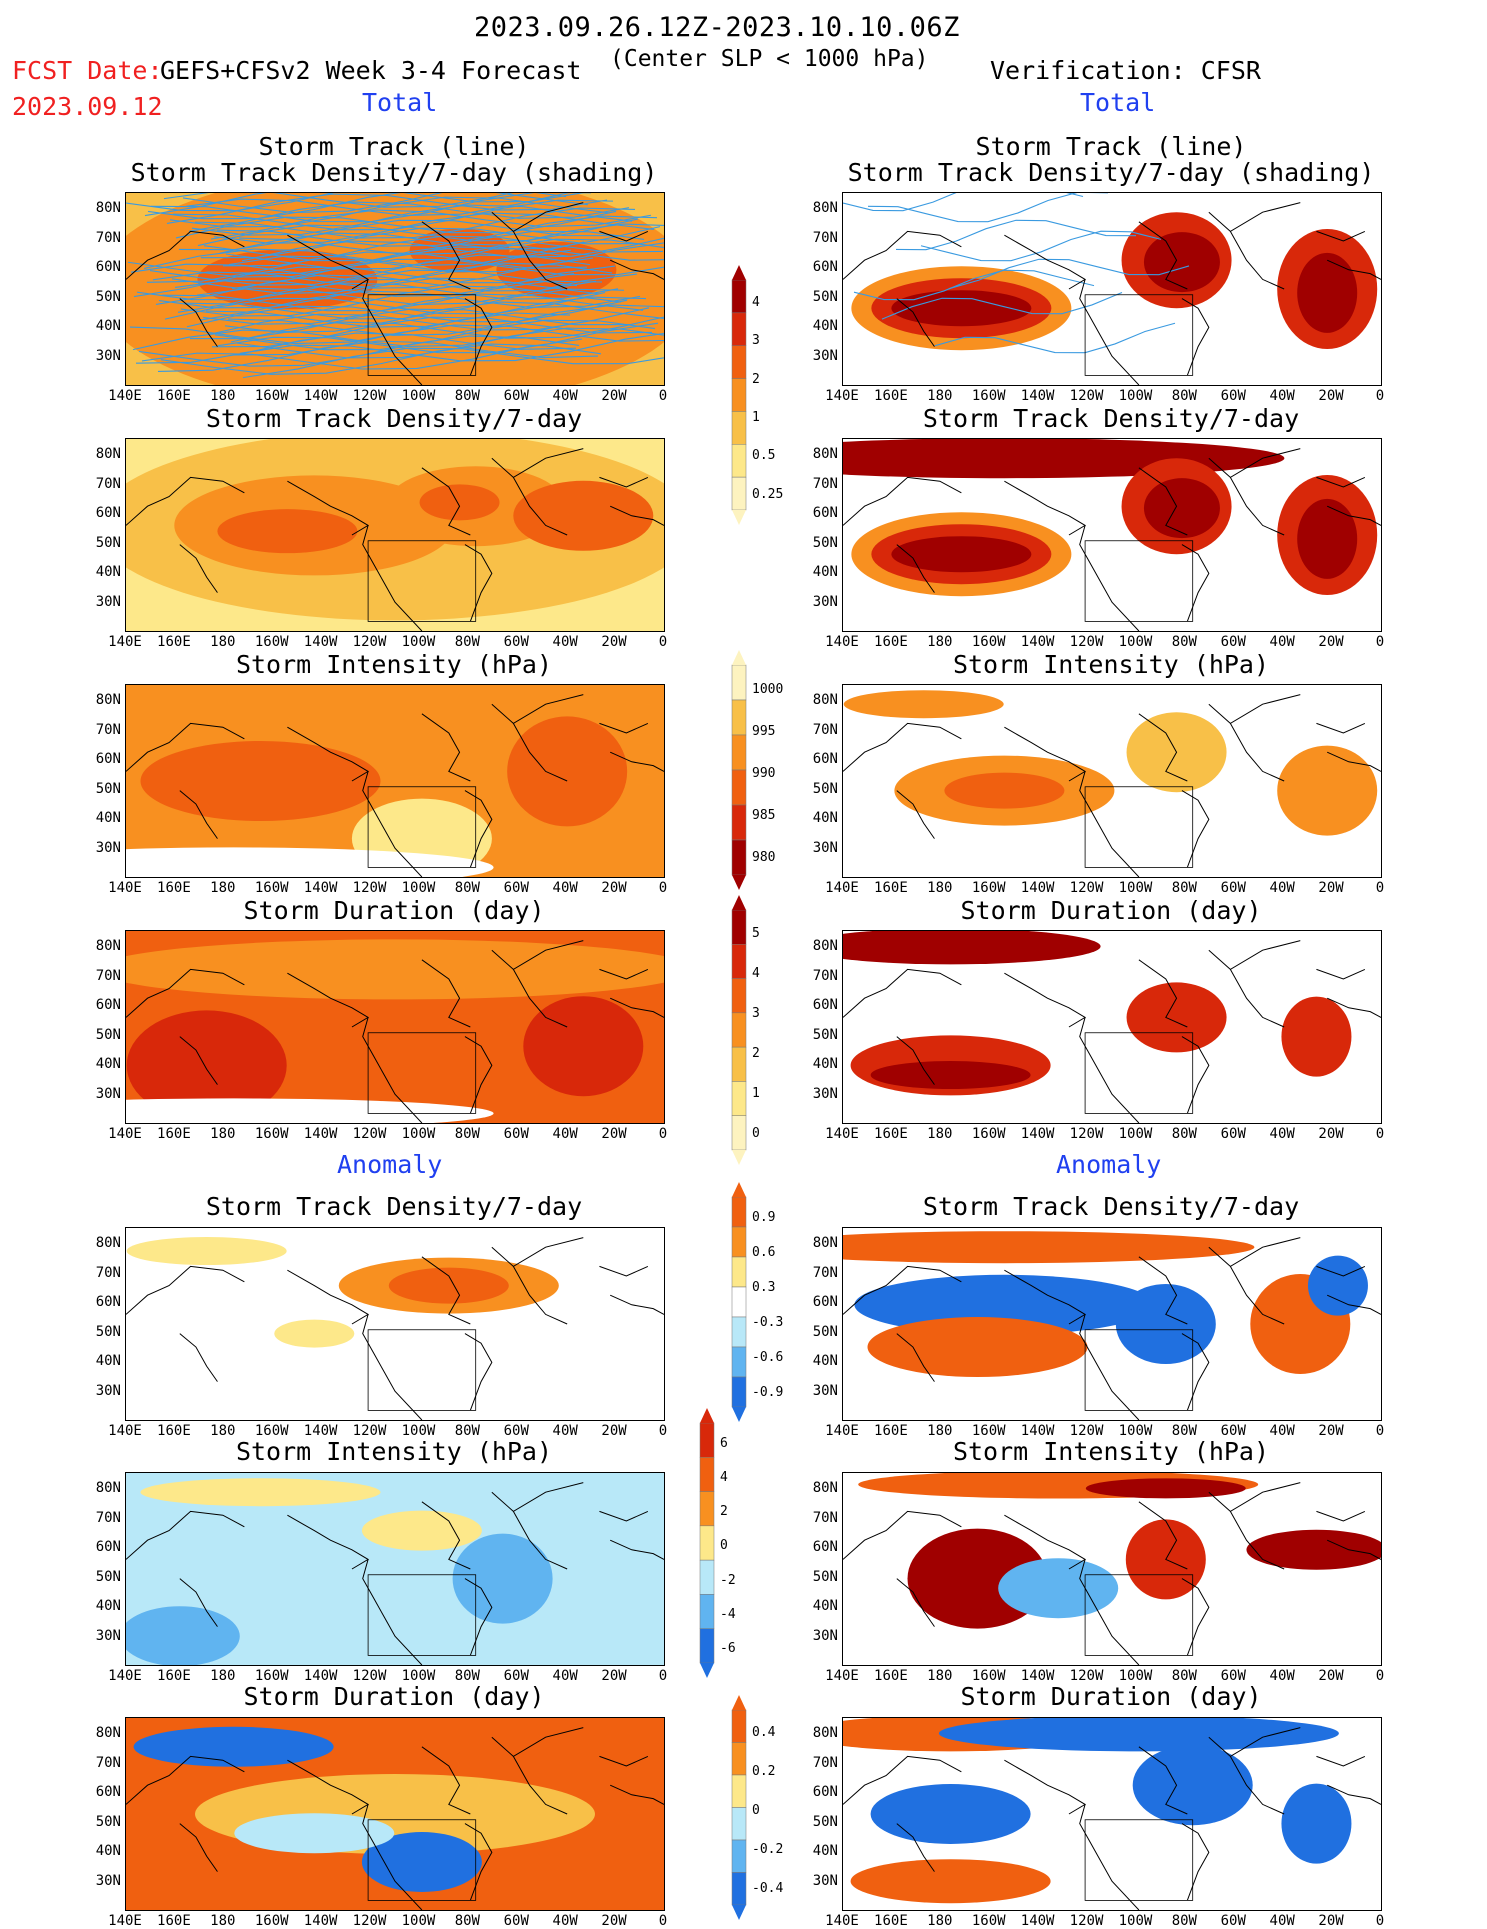 The image size is (1487, 1929). What do you see at coordinates (395, 1027) in the screenshot?
I see `map-panel-durL` at bounding box center [395, 1027].